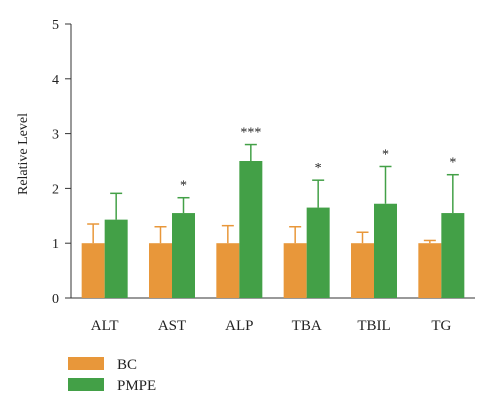 The height and width of the screenshot is (411, 500). I want to click on x-ticks: ALT AST ALP TBA TBIL TG, so click(271, 326).